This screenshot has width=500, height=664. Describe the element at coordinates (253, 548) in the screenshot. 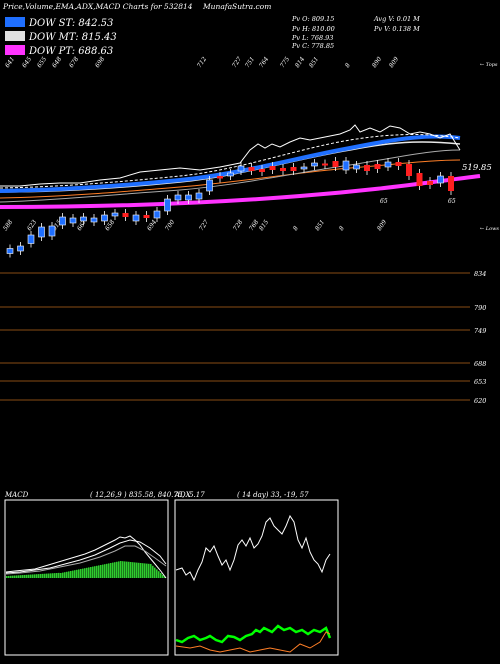

I see `adx-plus-di-line` at that location.